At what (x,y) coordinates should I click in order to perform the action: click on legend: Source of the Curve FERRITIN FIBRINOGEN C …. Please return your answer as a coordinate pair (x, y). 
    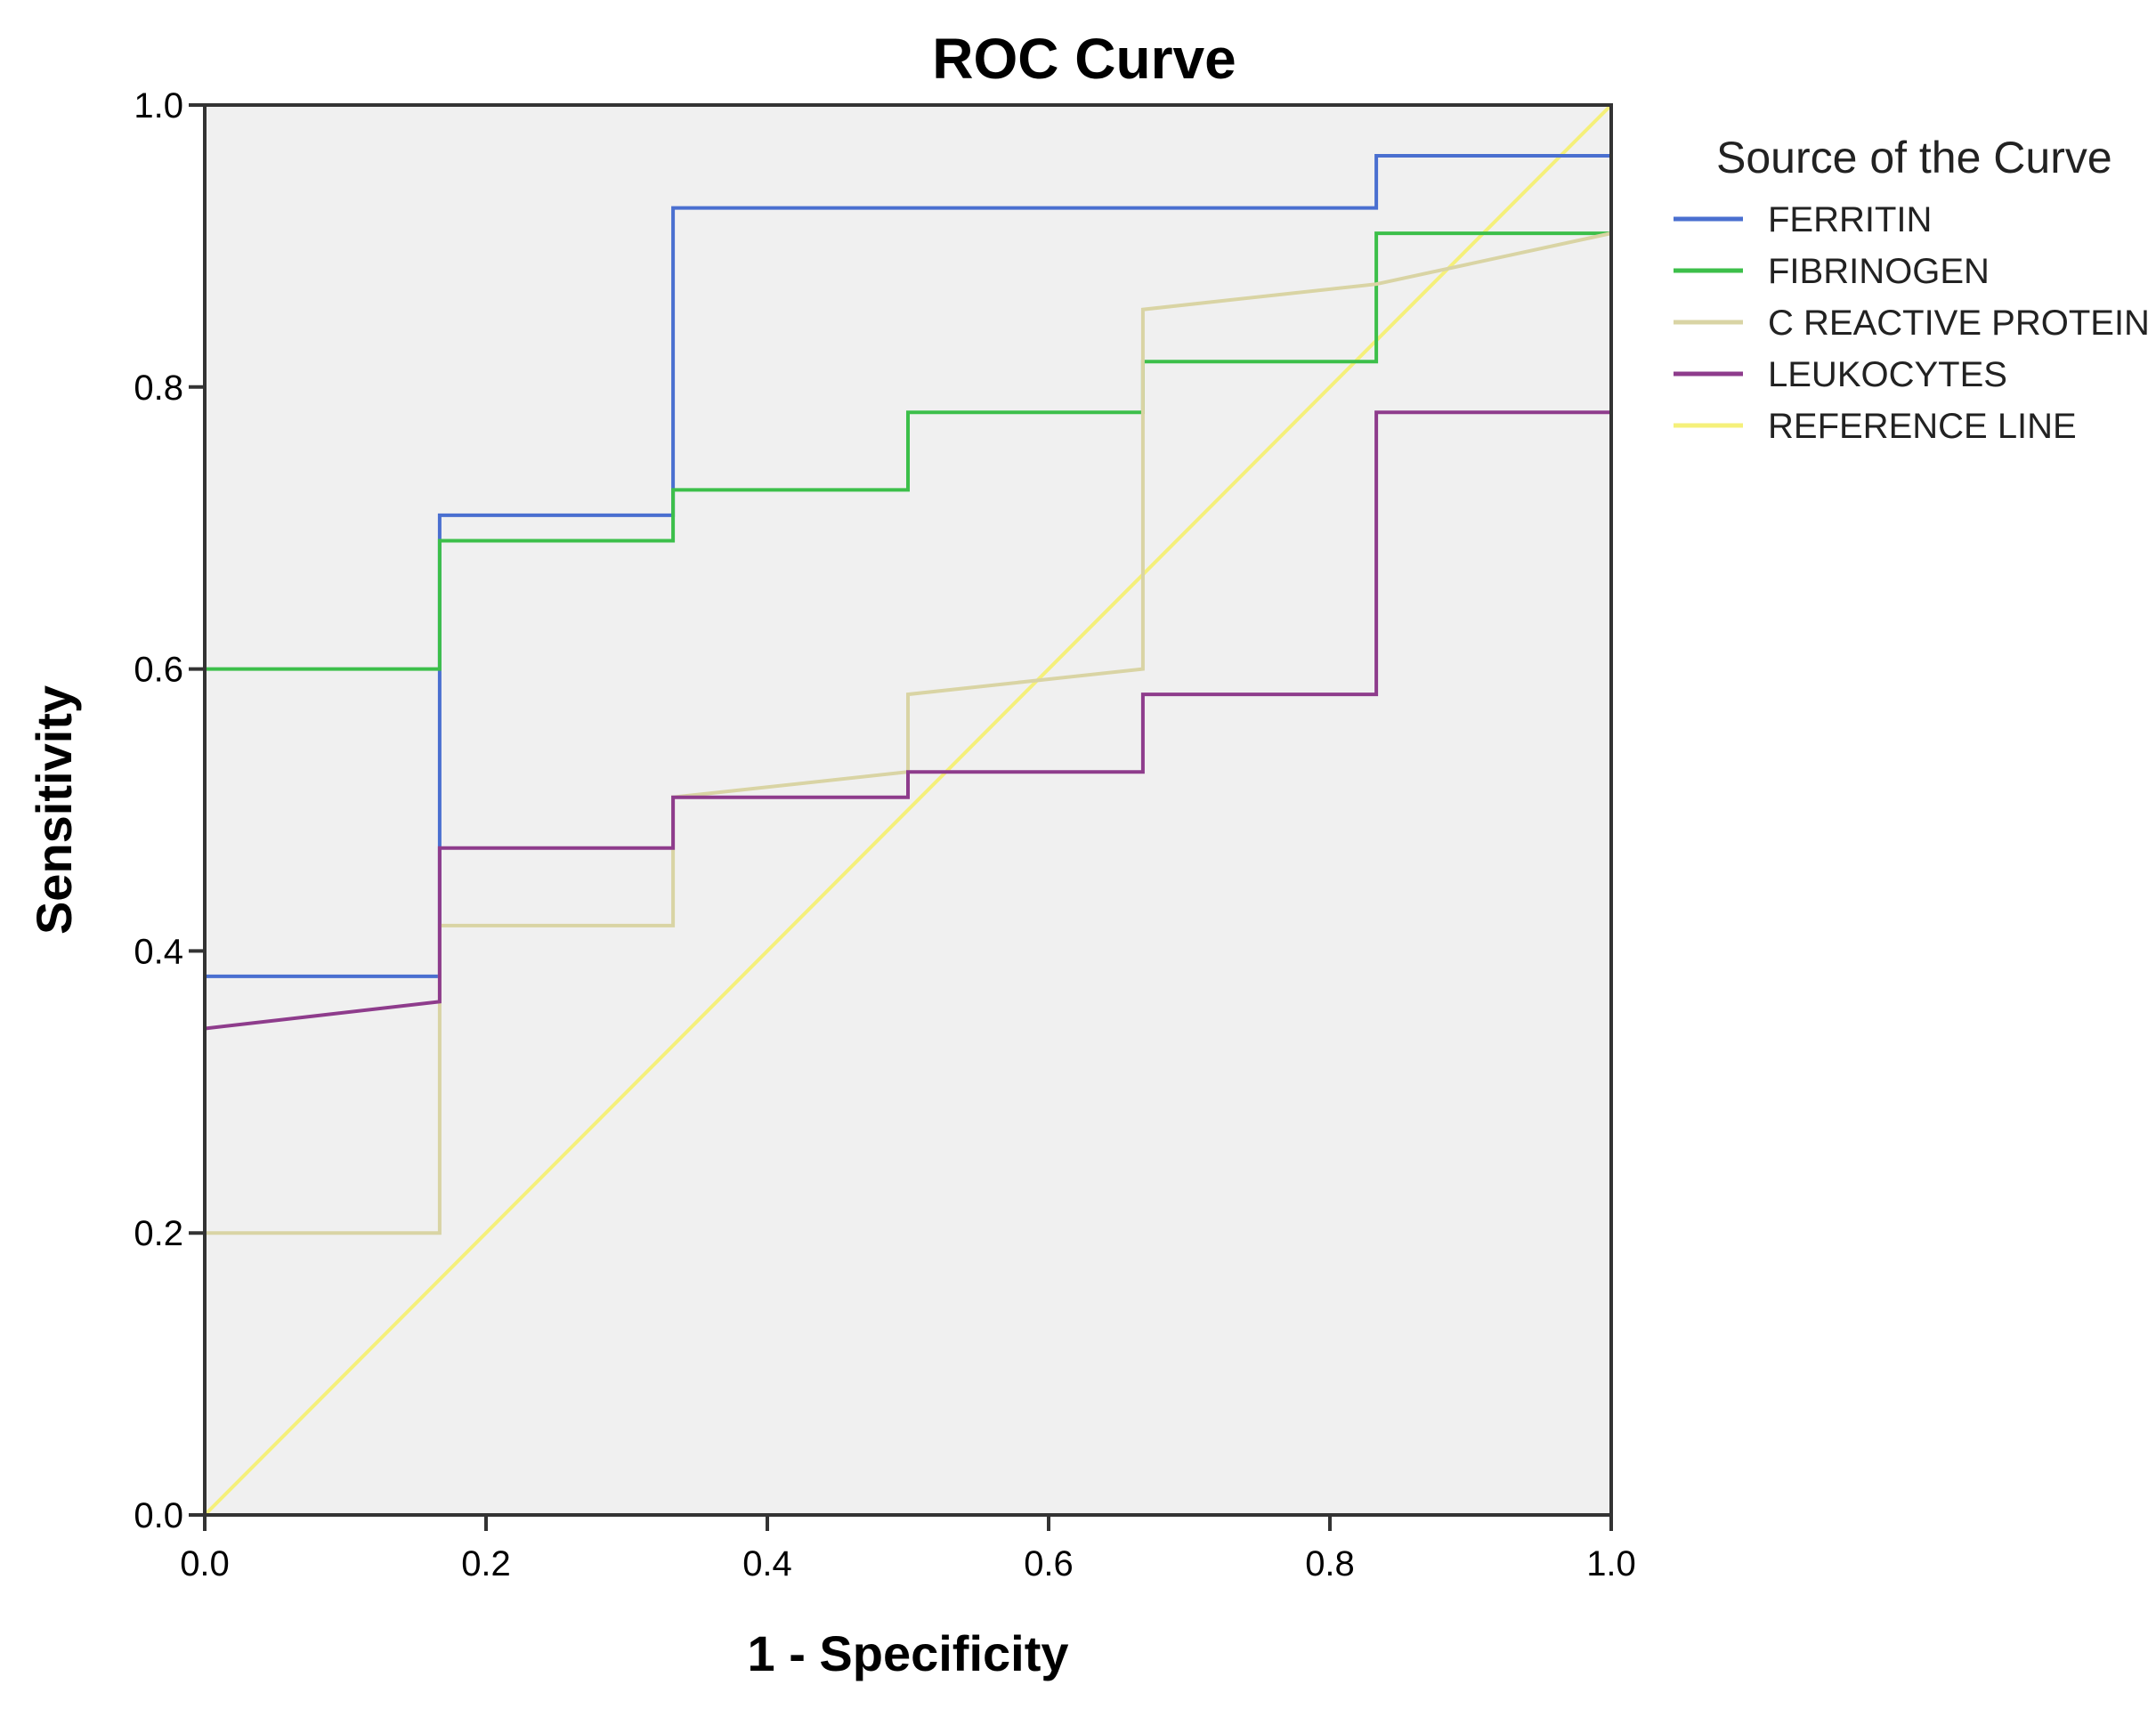
    Looking at the image, I should click on (1912, 289).